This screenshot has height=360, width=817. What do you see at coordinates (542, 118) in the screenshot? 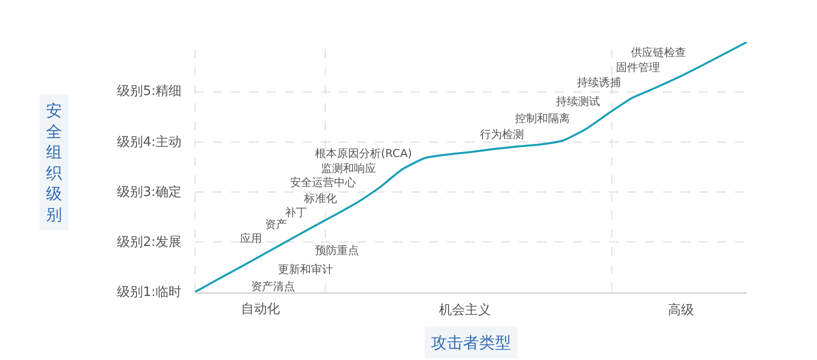
I see `annotation: 控制和隔离` at bounding box center [542, 118].